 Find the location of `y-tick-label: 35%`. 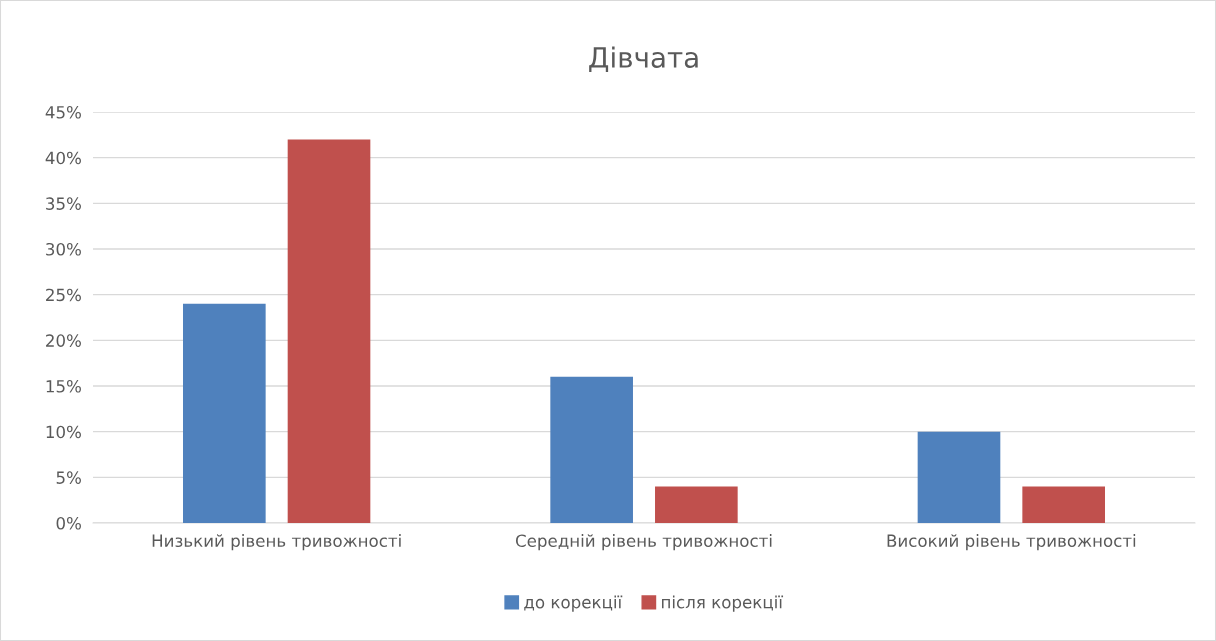

y-tick-label: 35% is located at coordinates (63, 203).